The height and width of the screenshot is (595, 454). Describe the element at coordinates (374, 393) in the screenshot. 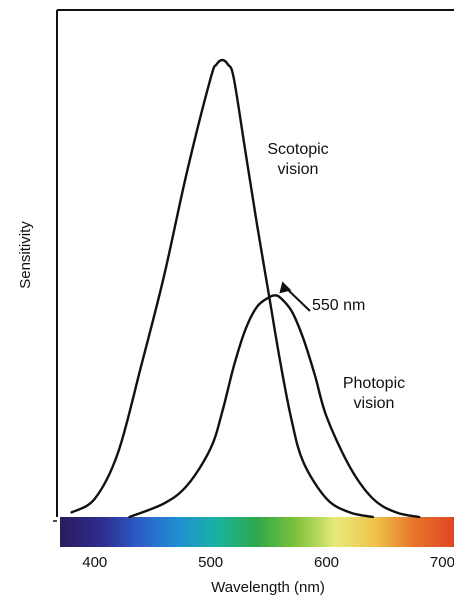

I see `photopic-label: Photopic vision` at that location.